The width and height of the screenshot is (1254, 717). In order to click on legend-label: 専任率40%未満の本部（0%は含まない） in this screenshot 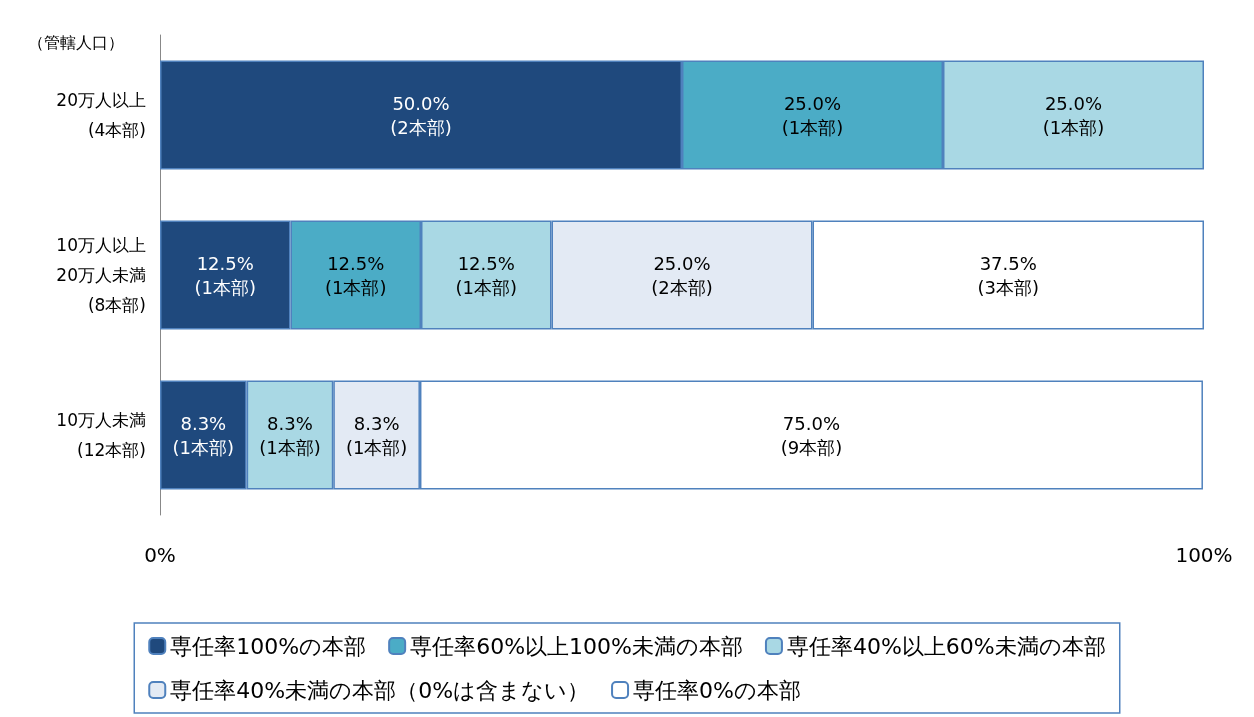, I will do `click(380, 690)`.